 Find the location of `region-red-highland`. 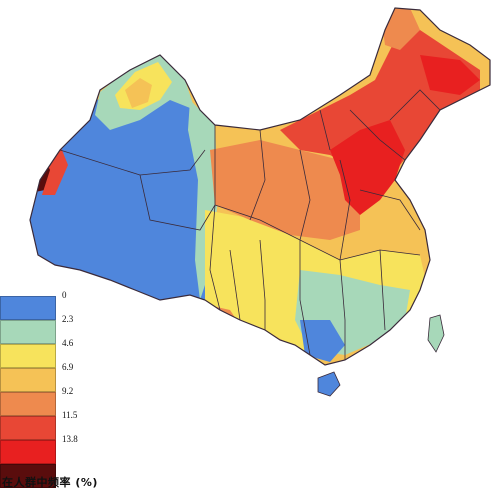

region-red-highland is located at coordinates (450, 75).